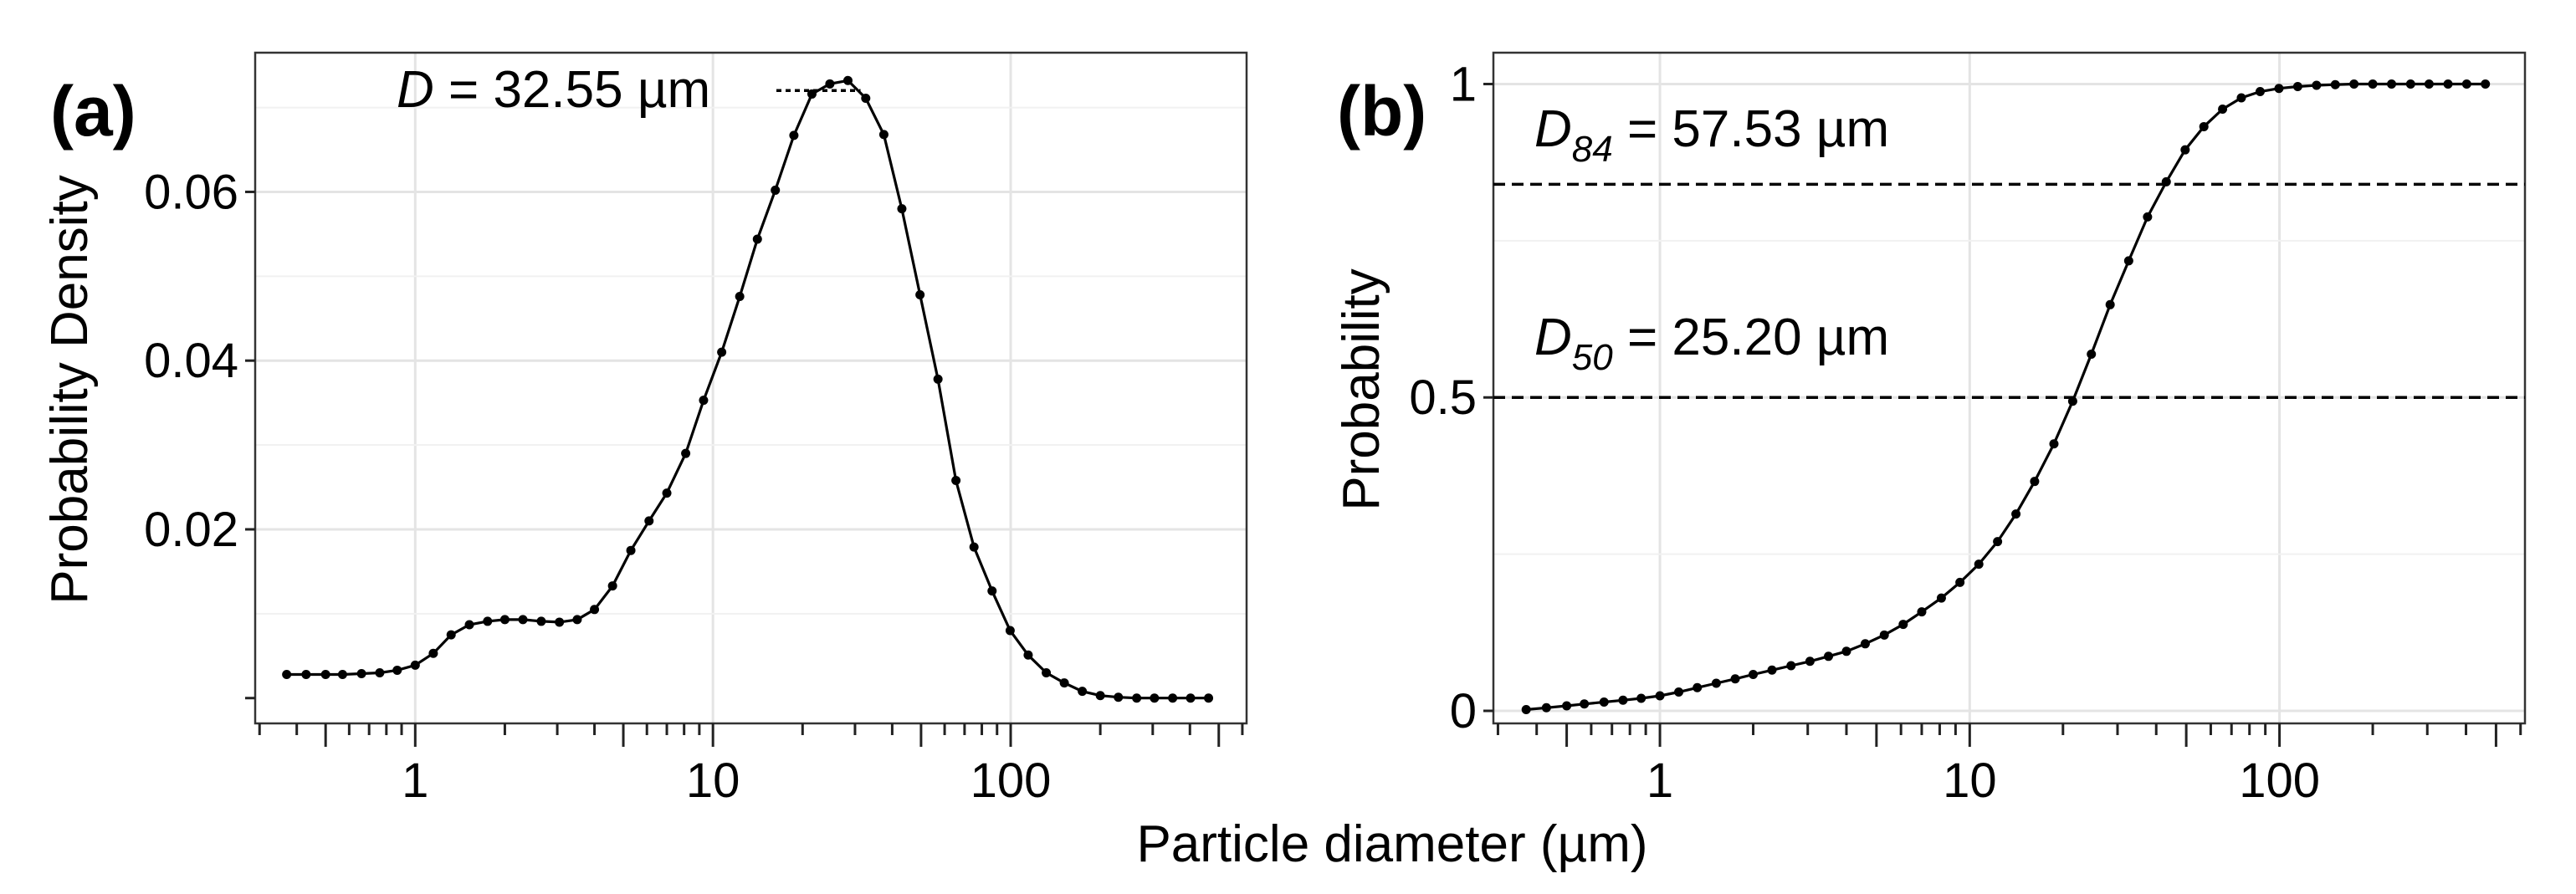 The image size is (2576, 894). What do you see at coordinates (1382, 111) in the screenshot?
I see `panel-b-label: (b)` at bounding box center [1382, 111].